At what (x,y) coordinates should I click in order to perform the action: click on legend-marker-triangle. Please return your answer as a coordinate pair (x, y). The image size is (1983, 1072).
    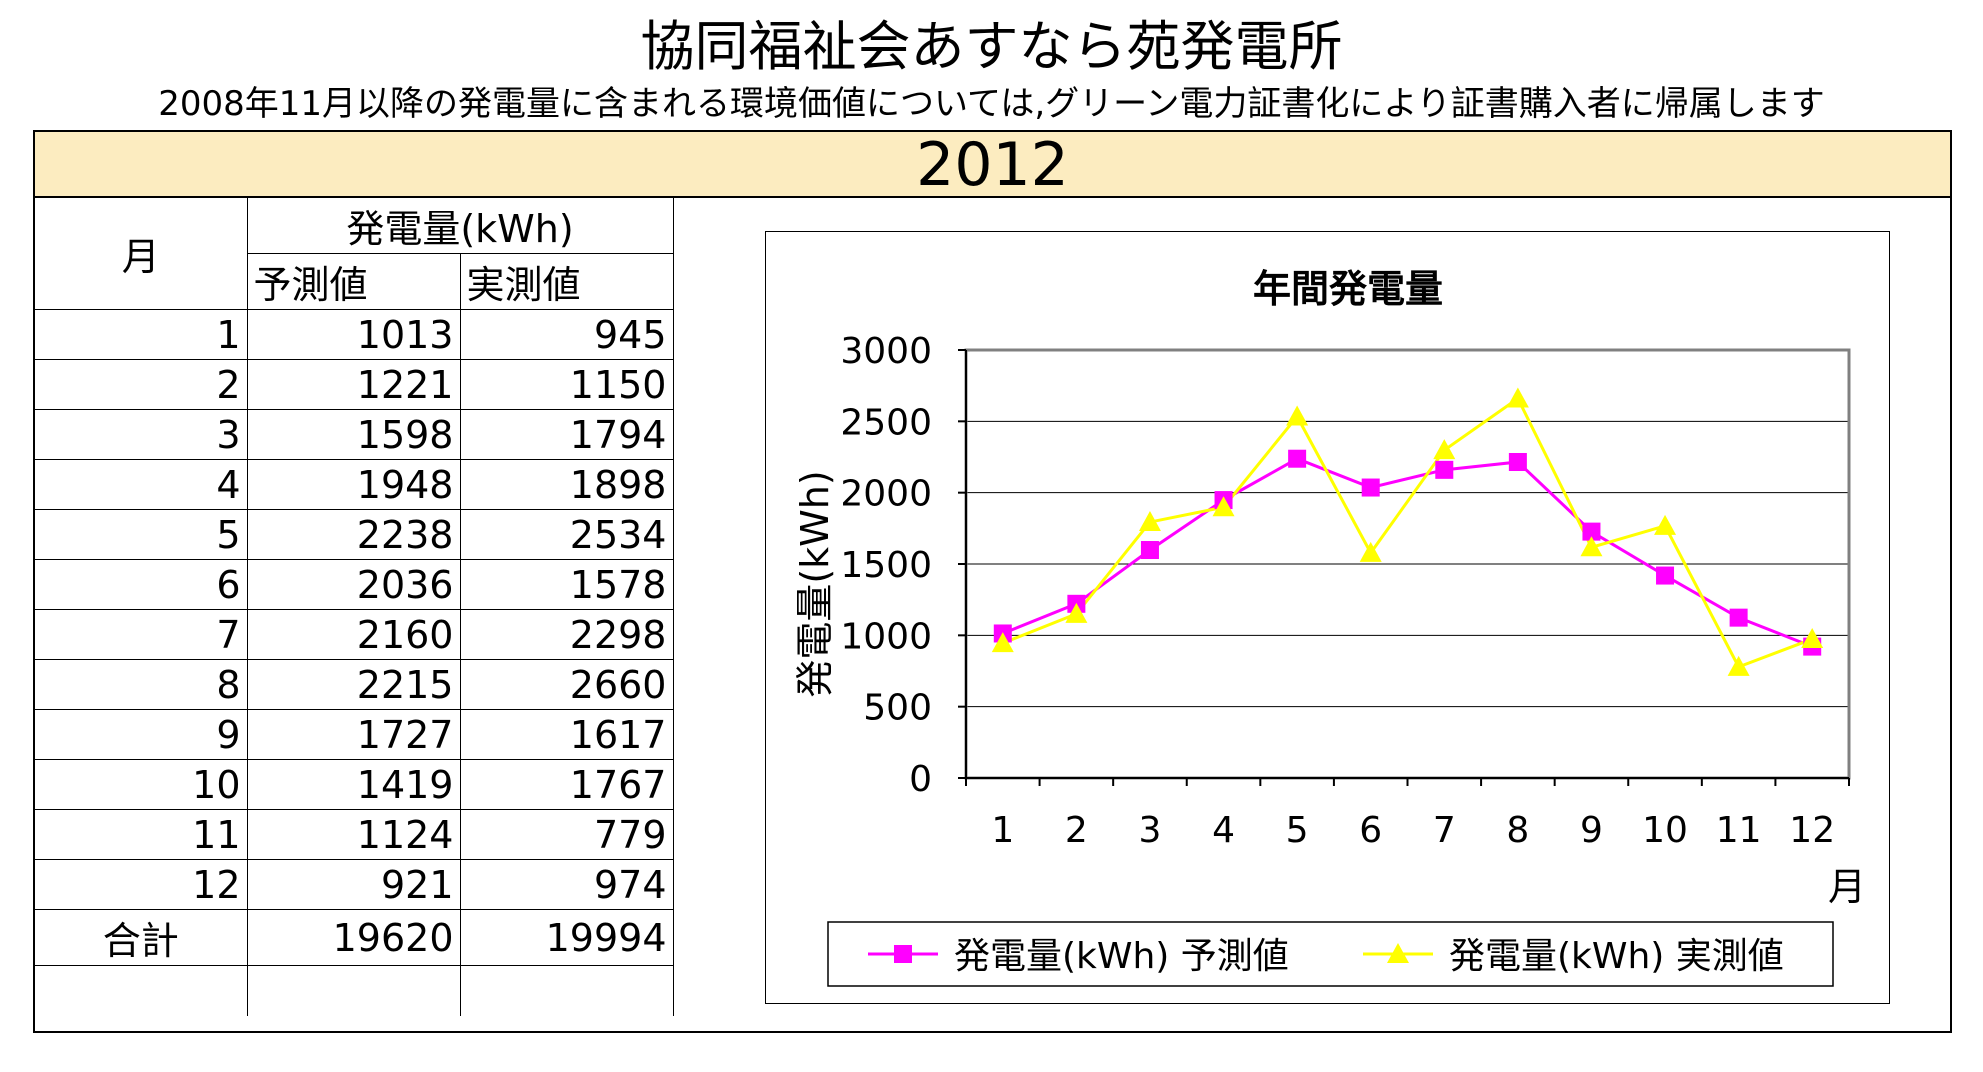
    Looking at the image, I should click on (1398, 953).